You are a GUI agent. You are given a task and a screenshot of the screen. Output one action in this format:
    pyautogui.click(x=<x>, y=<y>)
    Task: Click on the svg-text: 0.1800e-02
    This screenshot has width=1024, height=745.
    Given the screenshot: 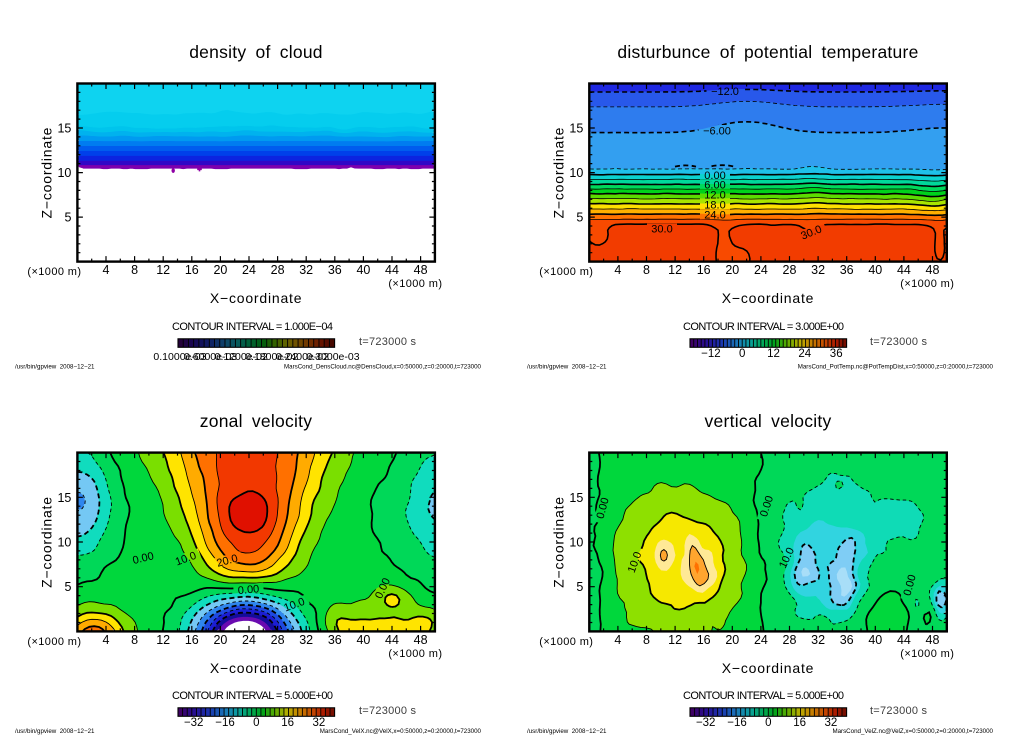 What is the action you would take?
    pyautogui.click(x=271, y=357)
    